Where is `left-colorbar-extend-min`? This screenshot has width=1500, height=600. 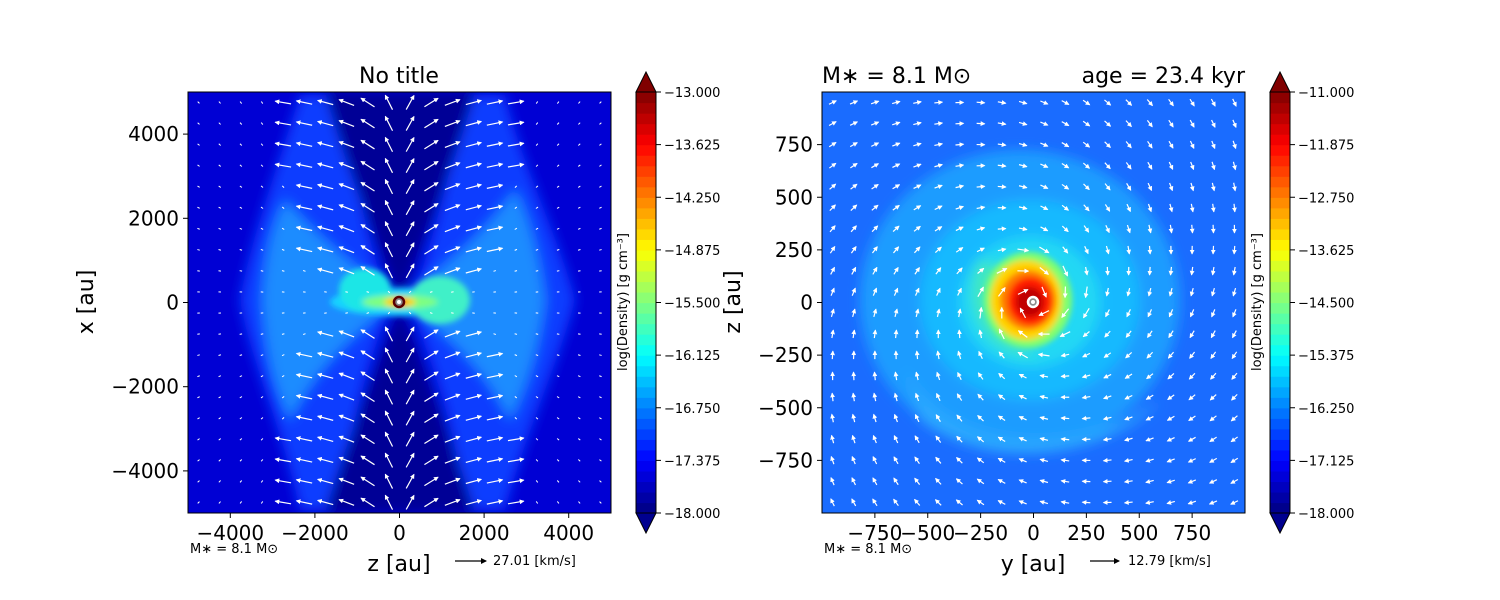 left-colorbar-extend-min is located at coordinates (646, 523).